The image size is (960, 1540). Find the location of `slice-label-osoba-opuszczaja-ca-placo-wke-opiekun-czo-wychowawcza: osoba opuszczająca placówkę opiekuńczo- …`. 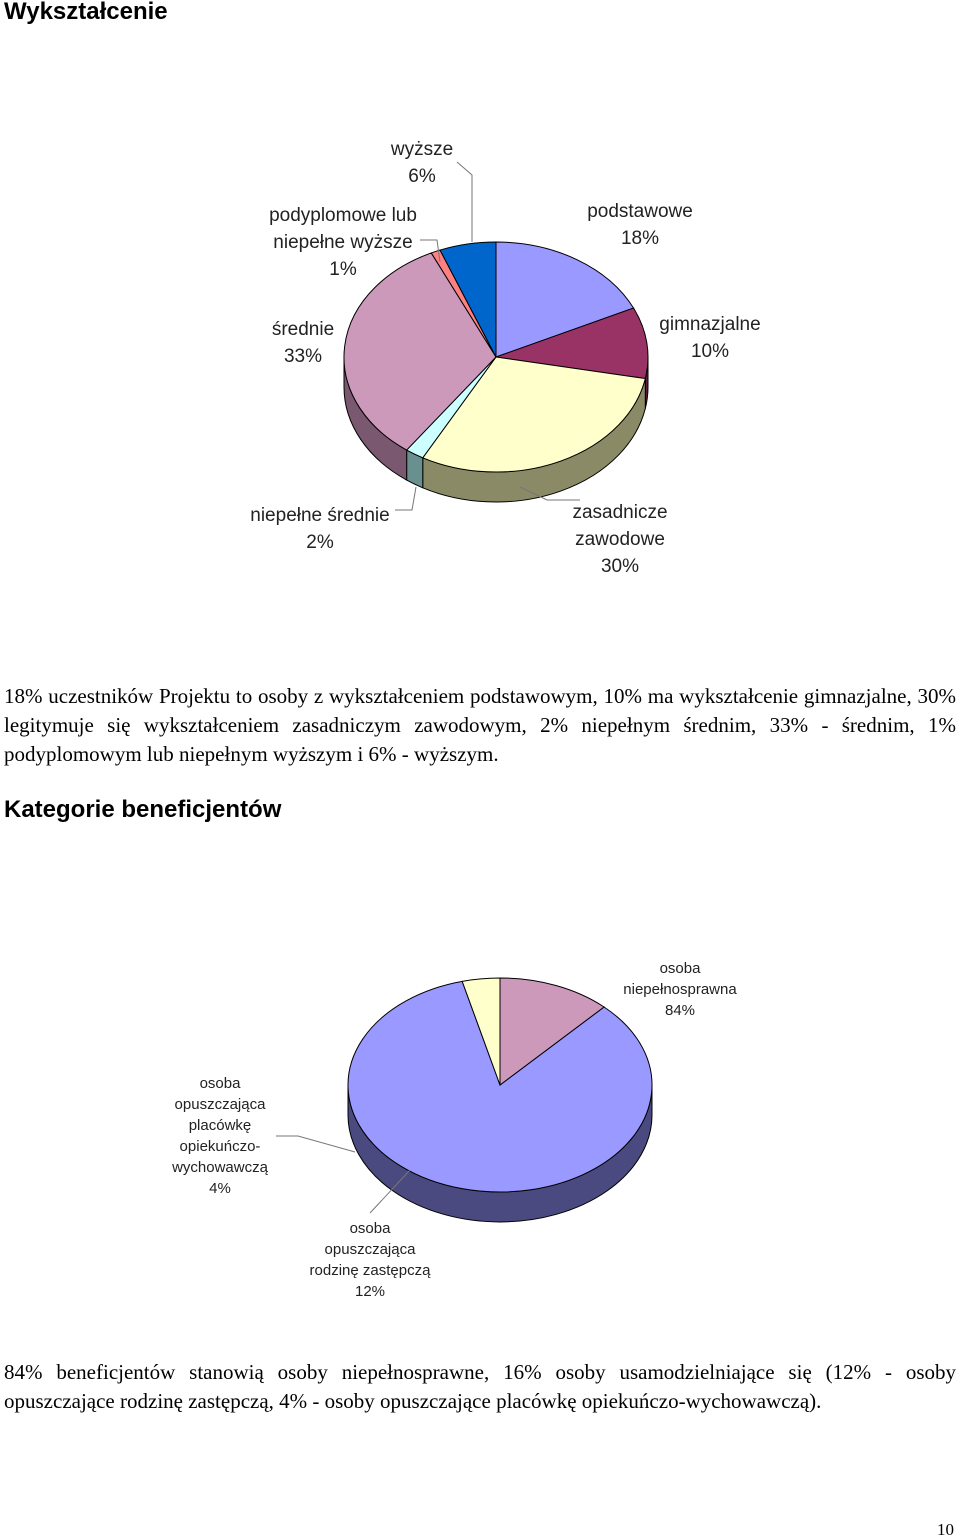

slice-label-osoba-opuszczaja-ca-placo-wke-opiekun-czo-wychowawcza: osoba opuszczająca placówkę opiekuńczo- … is located at coordinates (220, 1136).